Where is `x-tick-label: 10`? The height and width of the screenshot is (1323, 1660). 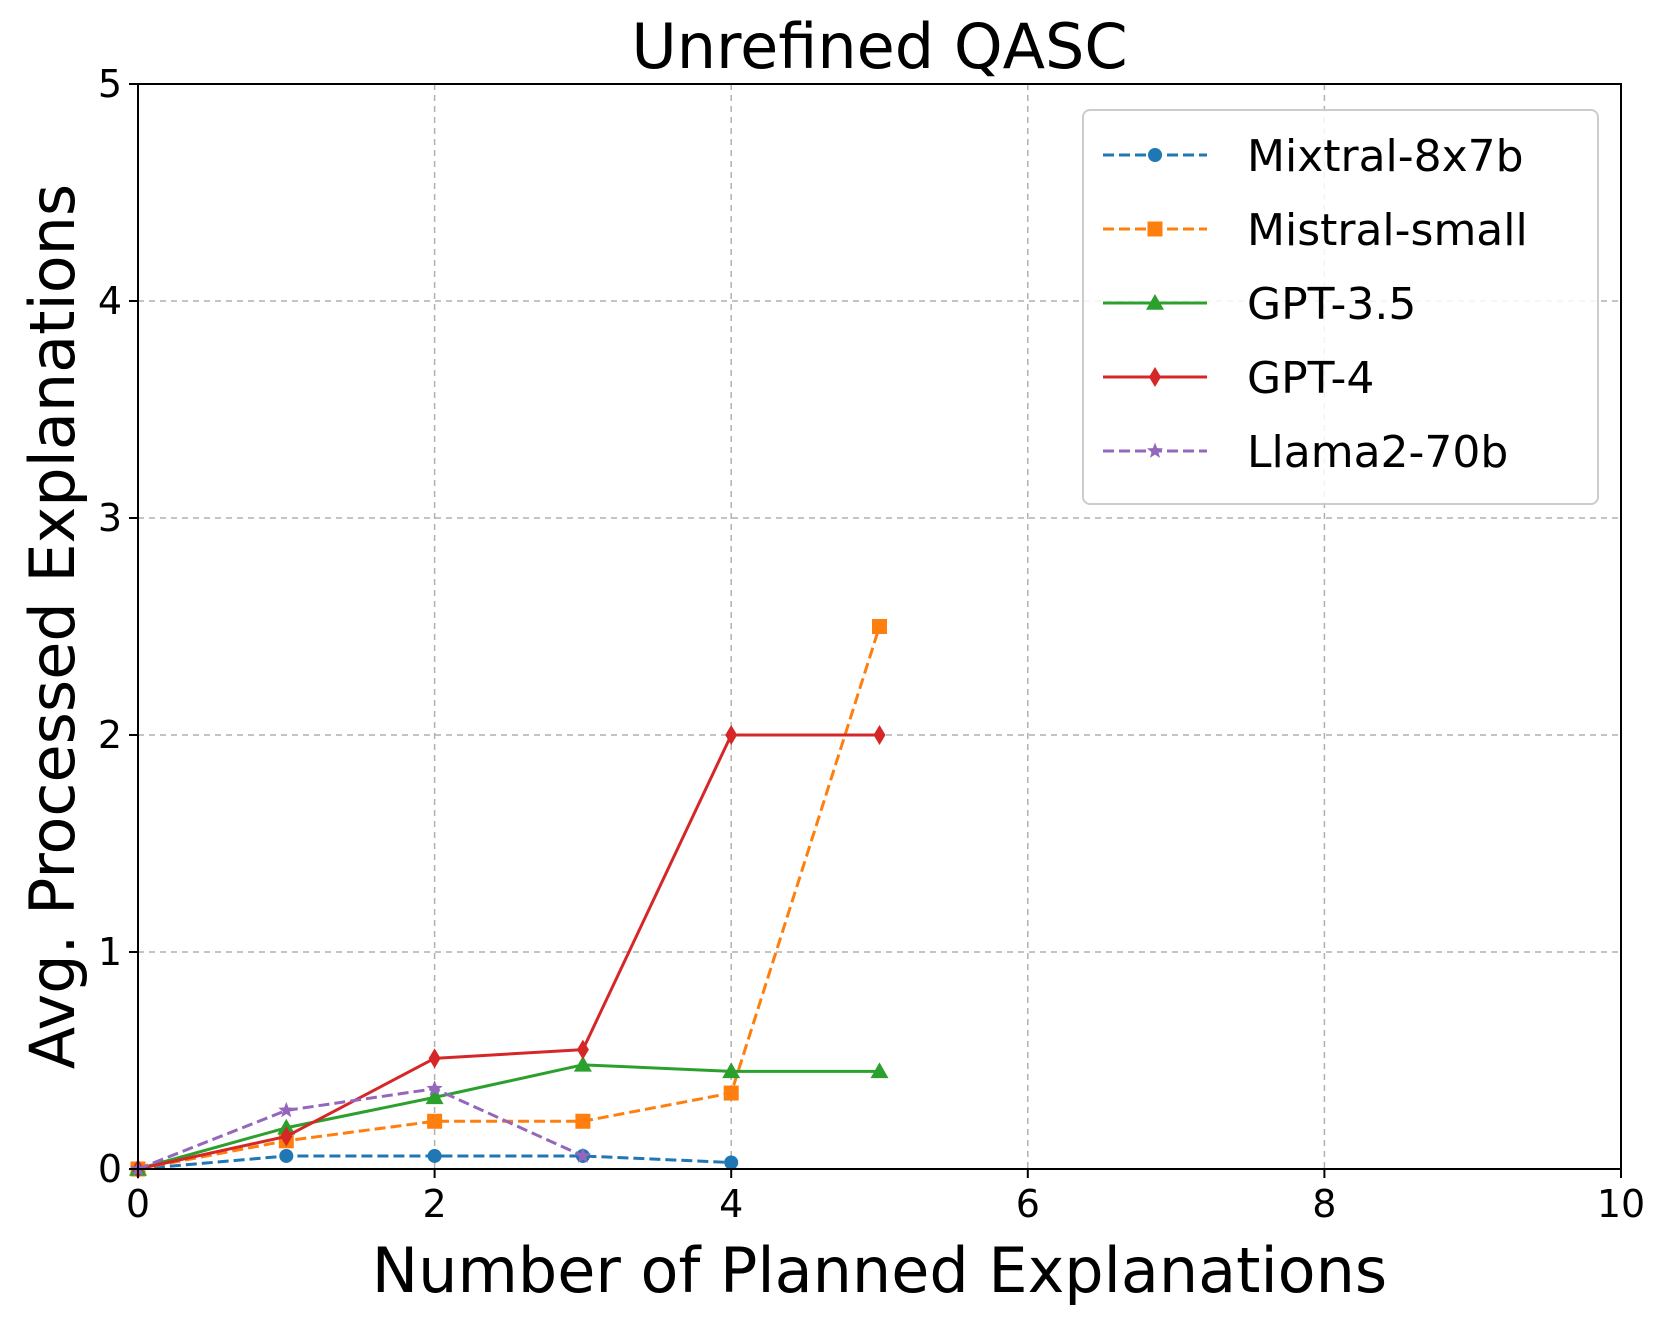 x-tick-label: 10 is located at coordinates (1621, 1204).